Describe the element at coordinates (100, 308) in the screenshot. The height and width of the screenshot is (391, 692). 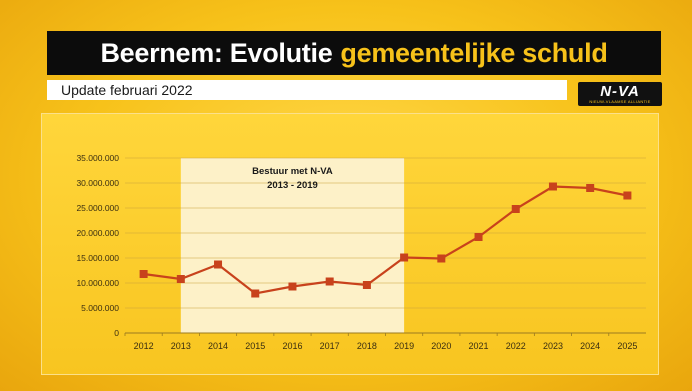
I see `y-tick-label: 5.000.000` at that location.